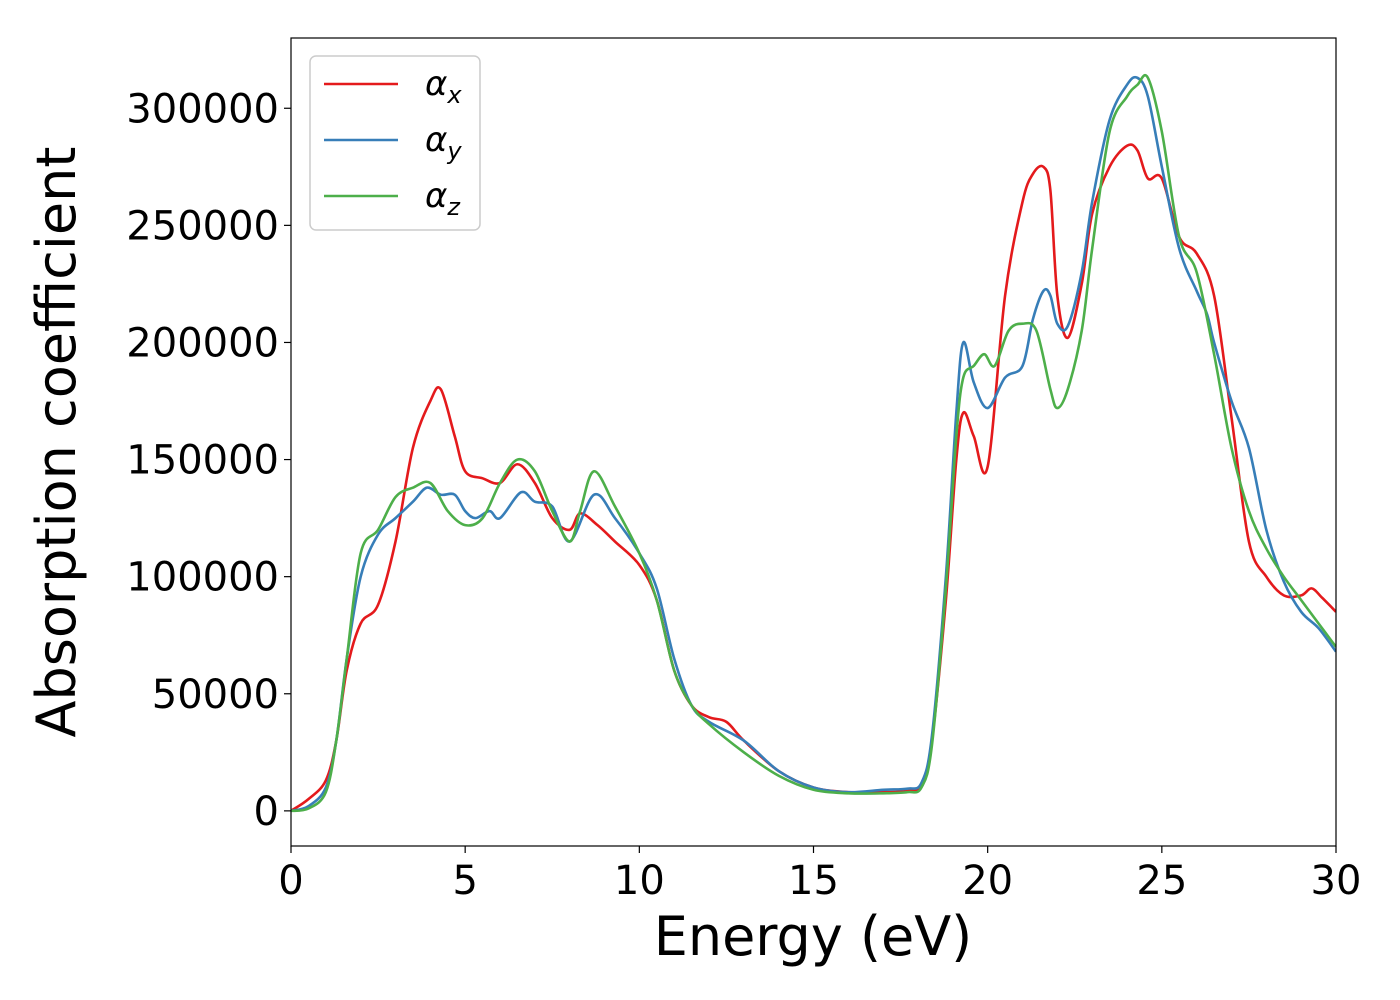  What do you see at coordinates (56, 442) in the screenshot?
I see `y-axis-title: Absorption coefficient` at bounding box center [56, 442].